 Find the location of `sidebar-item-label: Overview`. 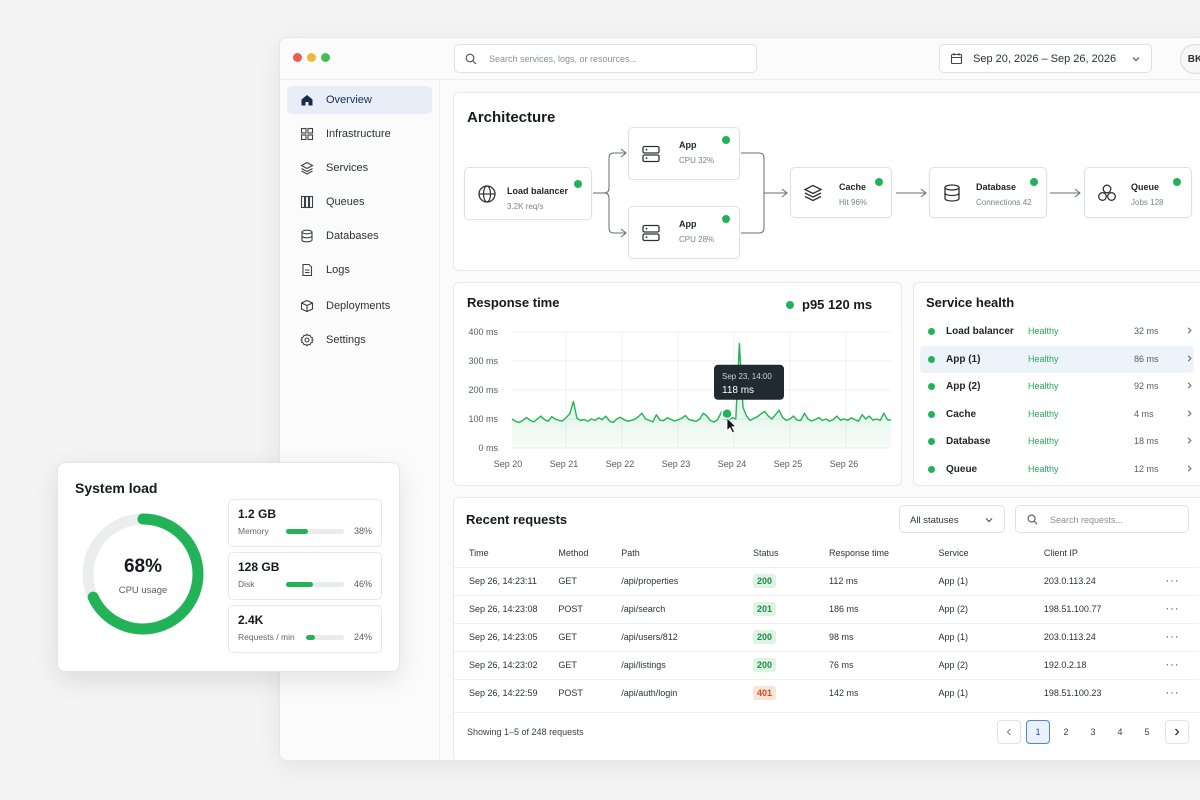

sidebar-item-label: Overview is located at coordinates (349, 100).